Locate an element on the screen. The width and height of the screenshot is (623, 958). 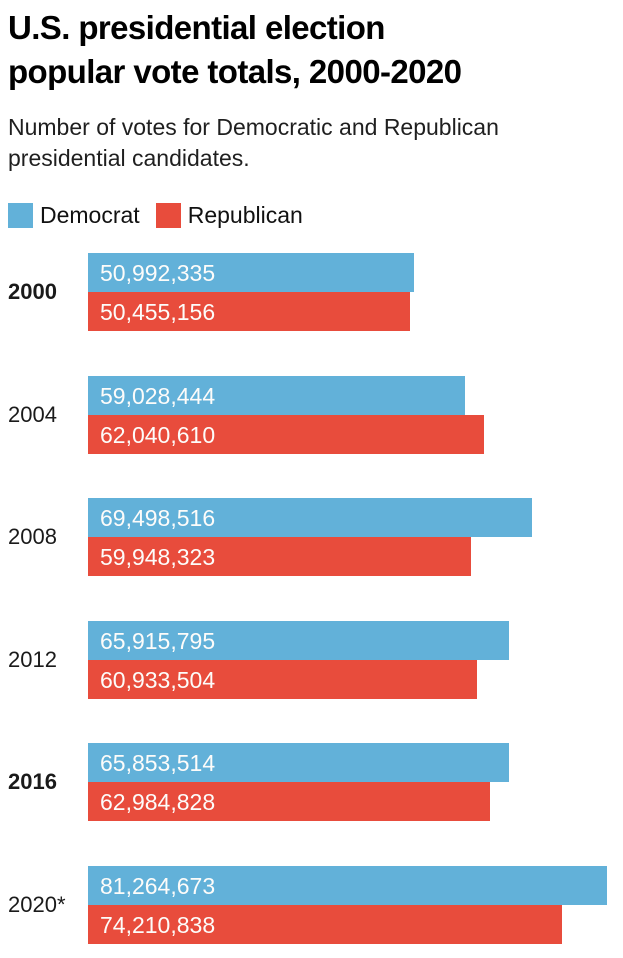
category-label-2012: 2012 is located at coordinates (32, 659).